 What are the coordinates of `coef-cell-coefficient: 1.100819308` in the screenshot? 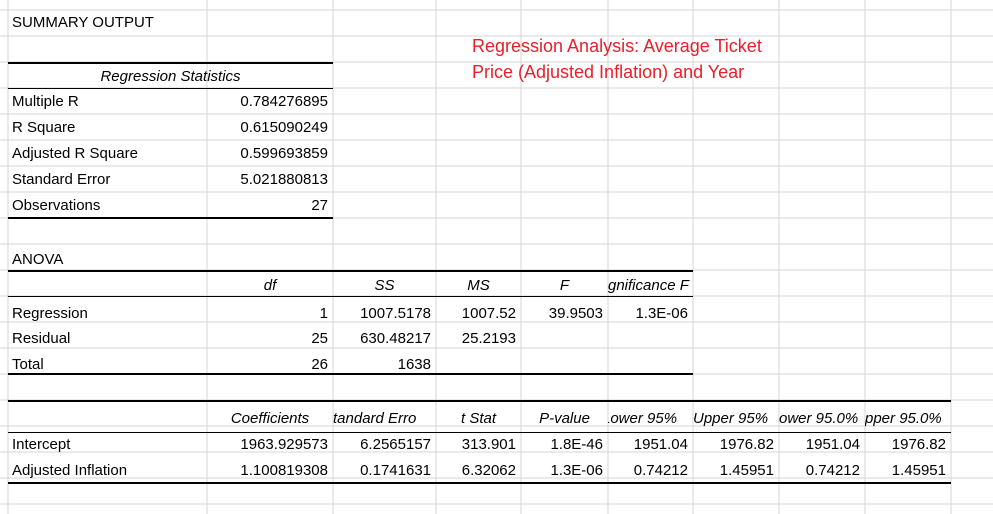 It's located at (284, 470).